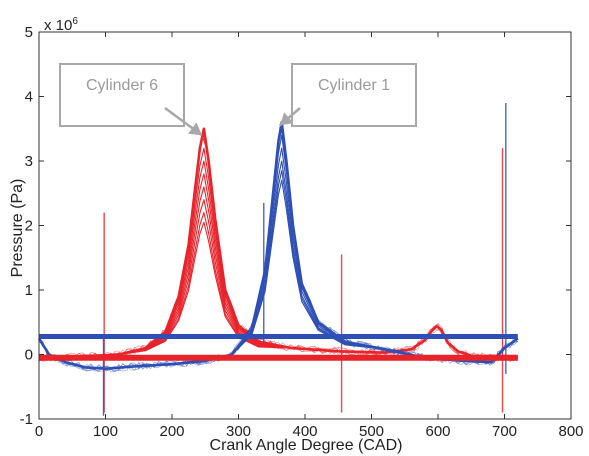  What do you see at coordinates (354, 85) in the screenshot?
I see `annotation-label: Cylinder 1` at bounding box center [354, 85].